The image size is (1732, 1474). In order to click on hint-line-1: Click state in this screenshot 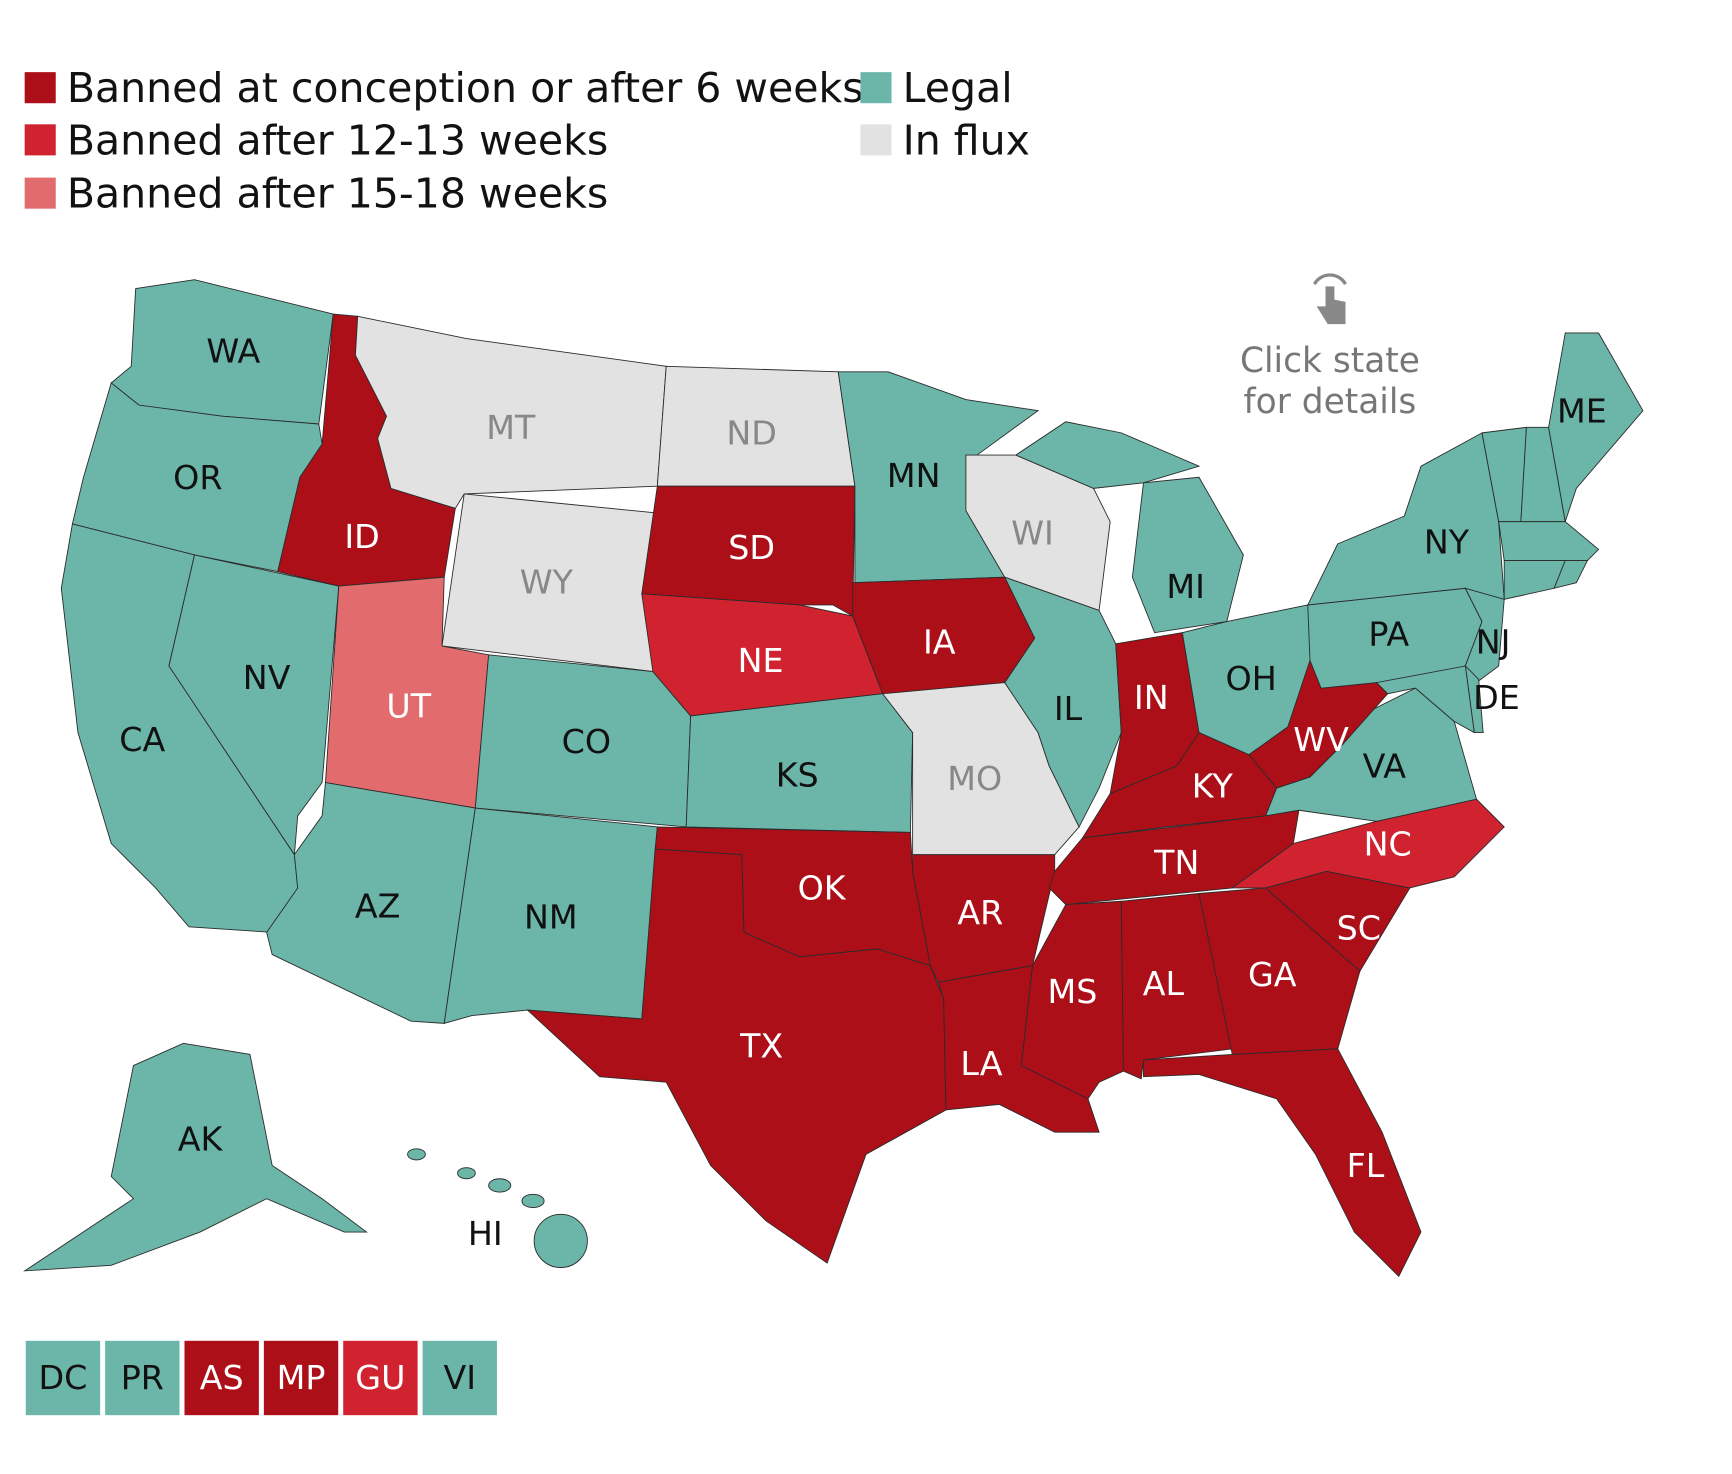, I will do `click(1330, 361)`.